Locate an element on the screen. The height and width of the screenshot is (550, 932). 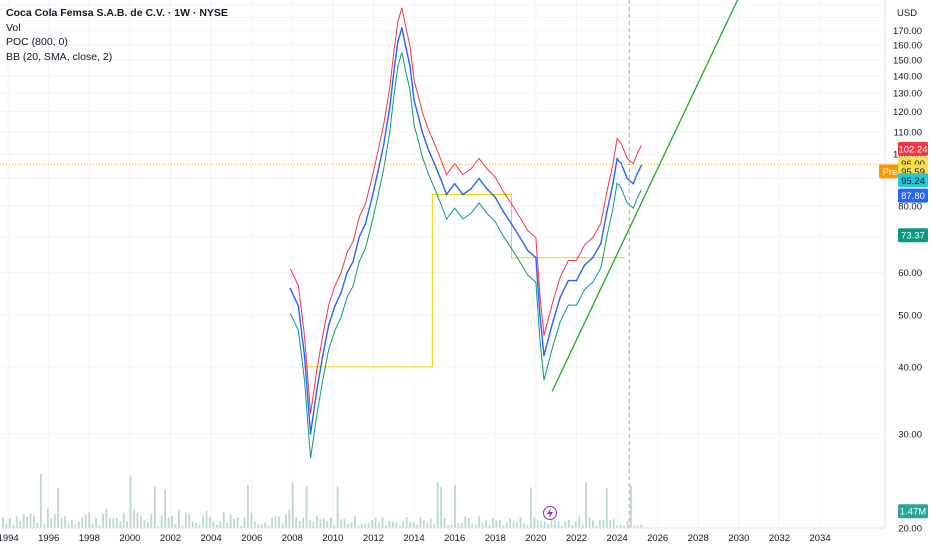
x-tick-label: 2024 is located at coordinates (616, 538).